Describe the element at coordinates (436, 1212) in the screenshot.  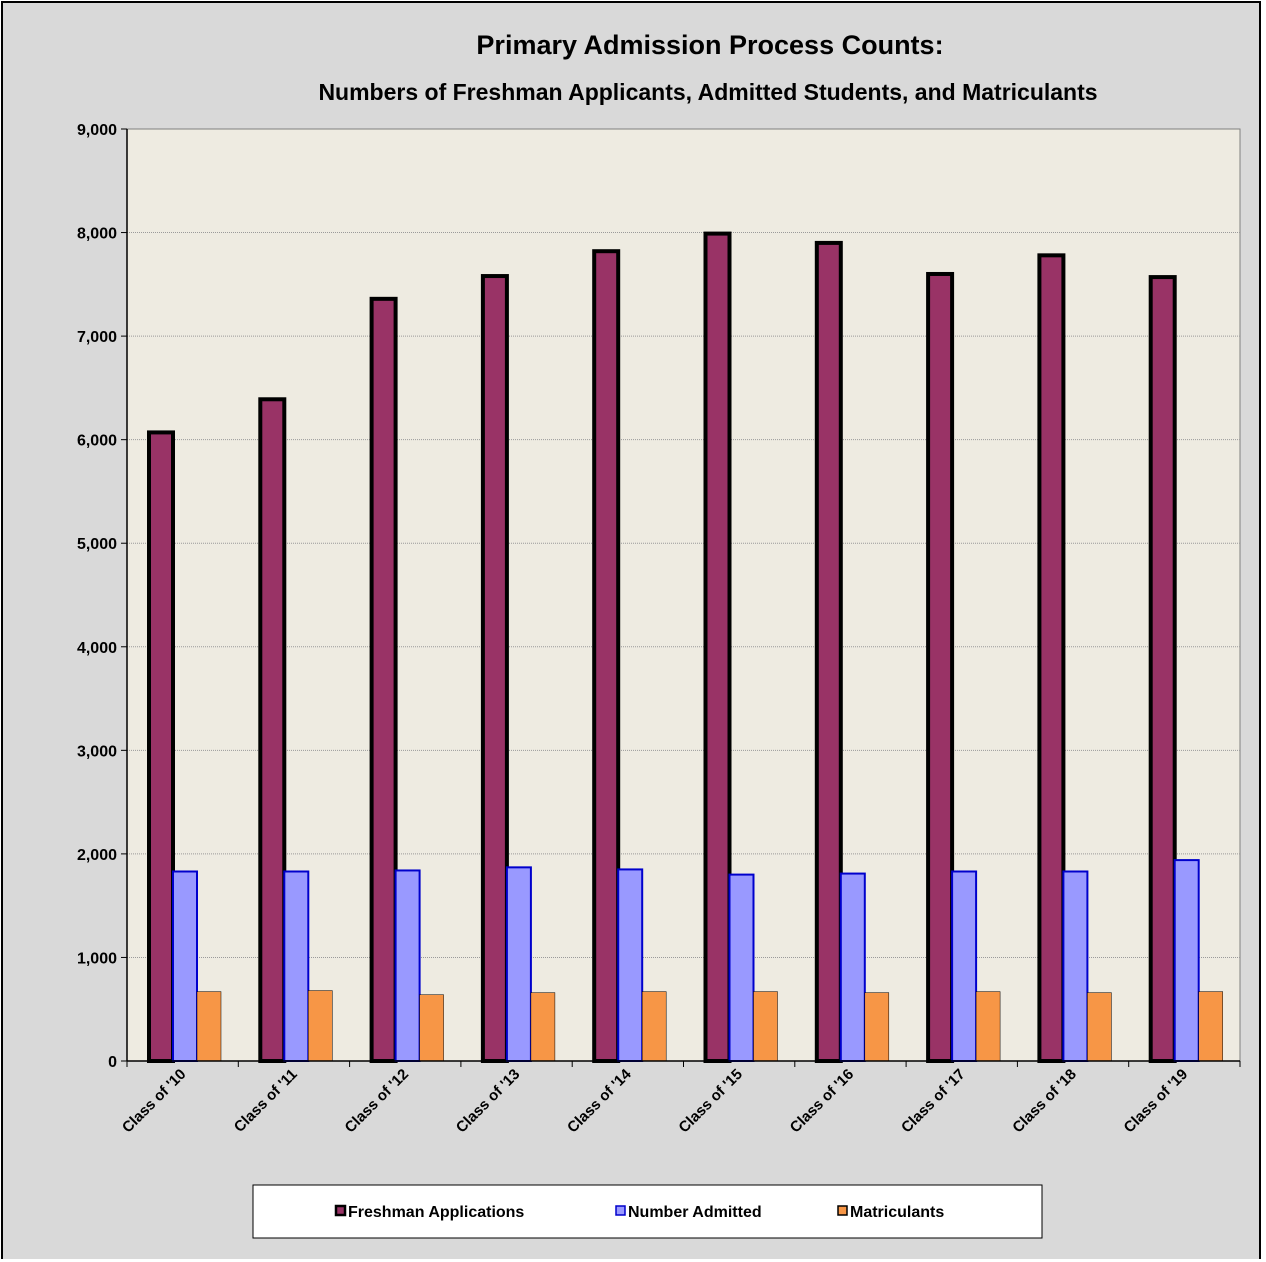
I see `legend-label: Freshman Applications` at that location.